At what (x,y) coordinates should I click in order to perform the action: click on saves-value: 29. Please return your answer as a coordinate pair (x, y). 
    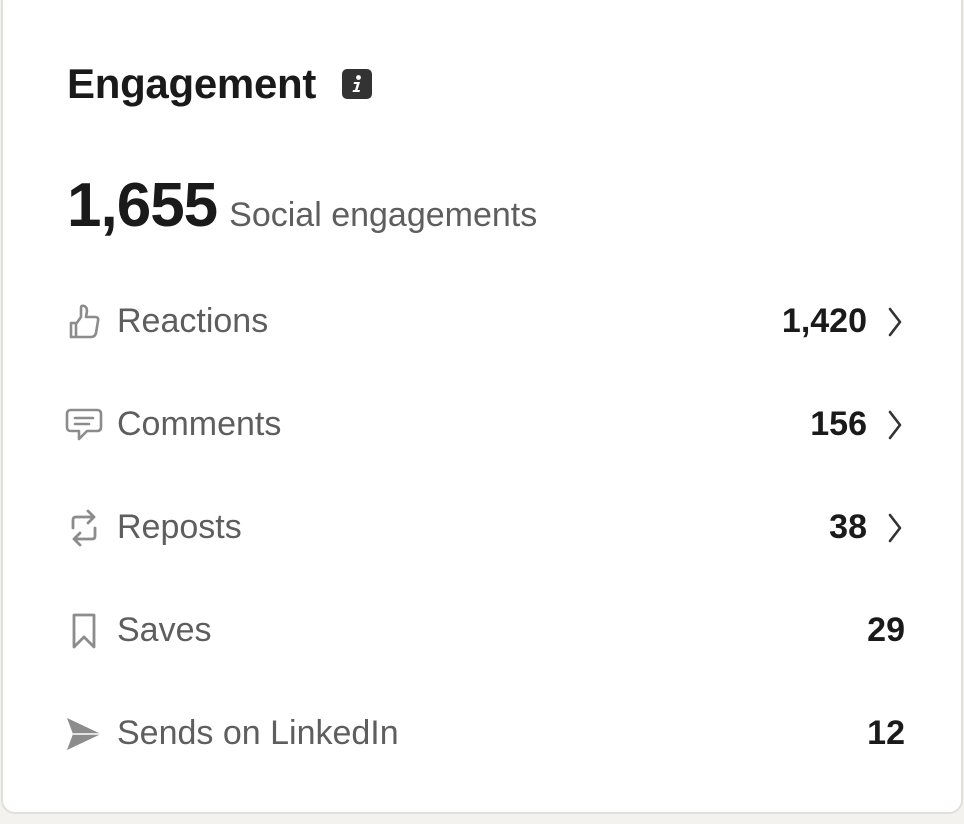
    Looking at the image, I should click on (886, 630).